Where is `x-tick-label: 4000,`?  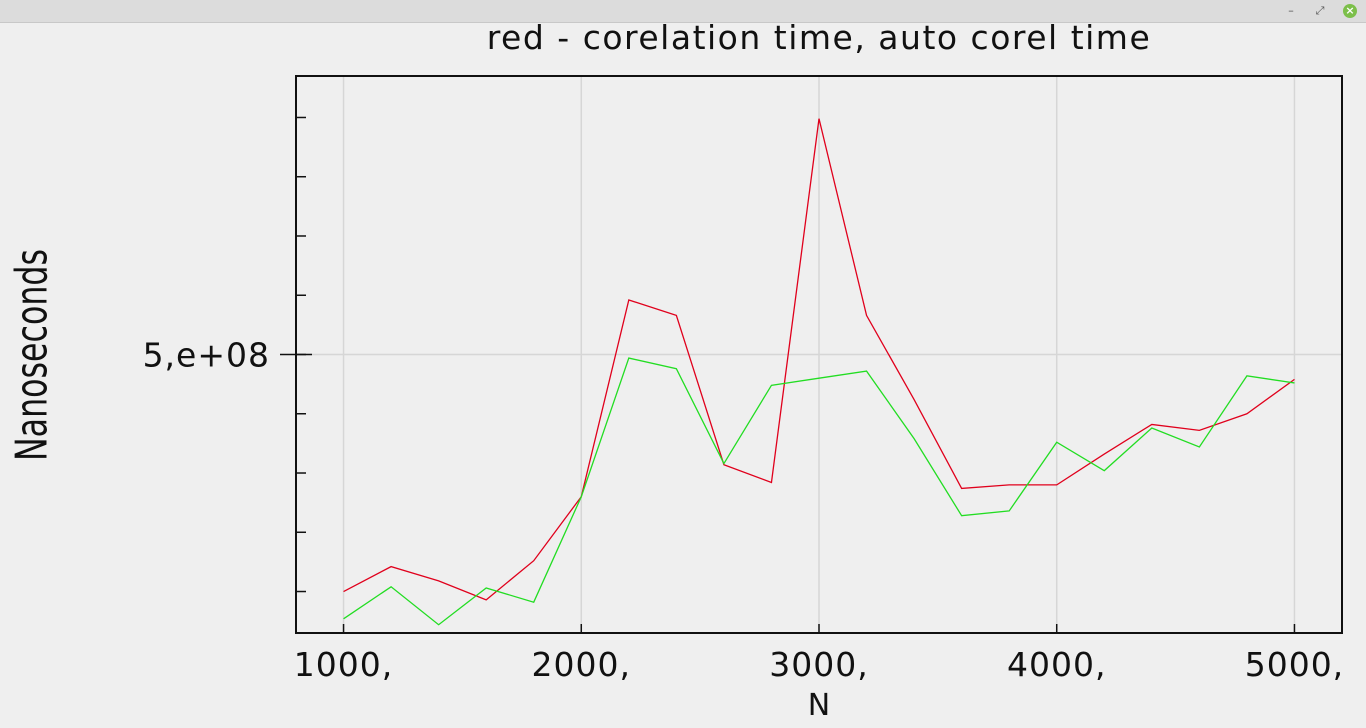
x-tick-label: 4000, is located at coordinates (1056, 664).